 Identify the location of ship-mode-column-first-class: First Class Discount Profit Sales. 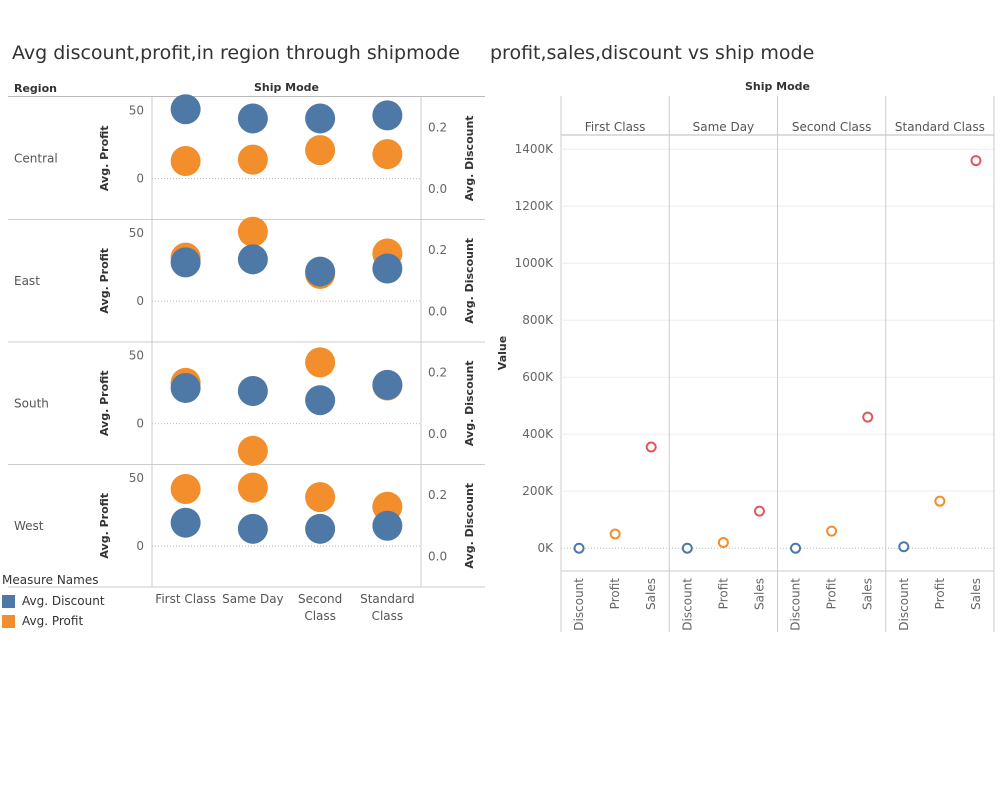
(621, 364).